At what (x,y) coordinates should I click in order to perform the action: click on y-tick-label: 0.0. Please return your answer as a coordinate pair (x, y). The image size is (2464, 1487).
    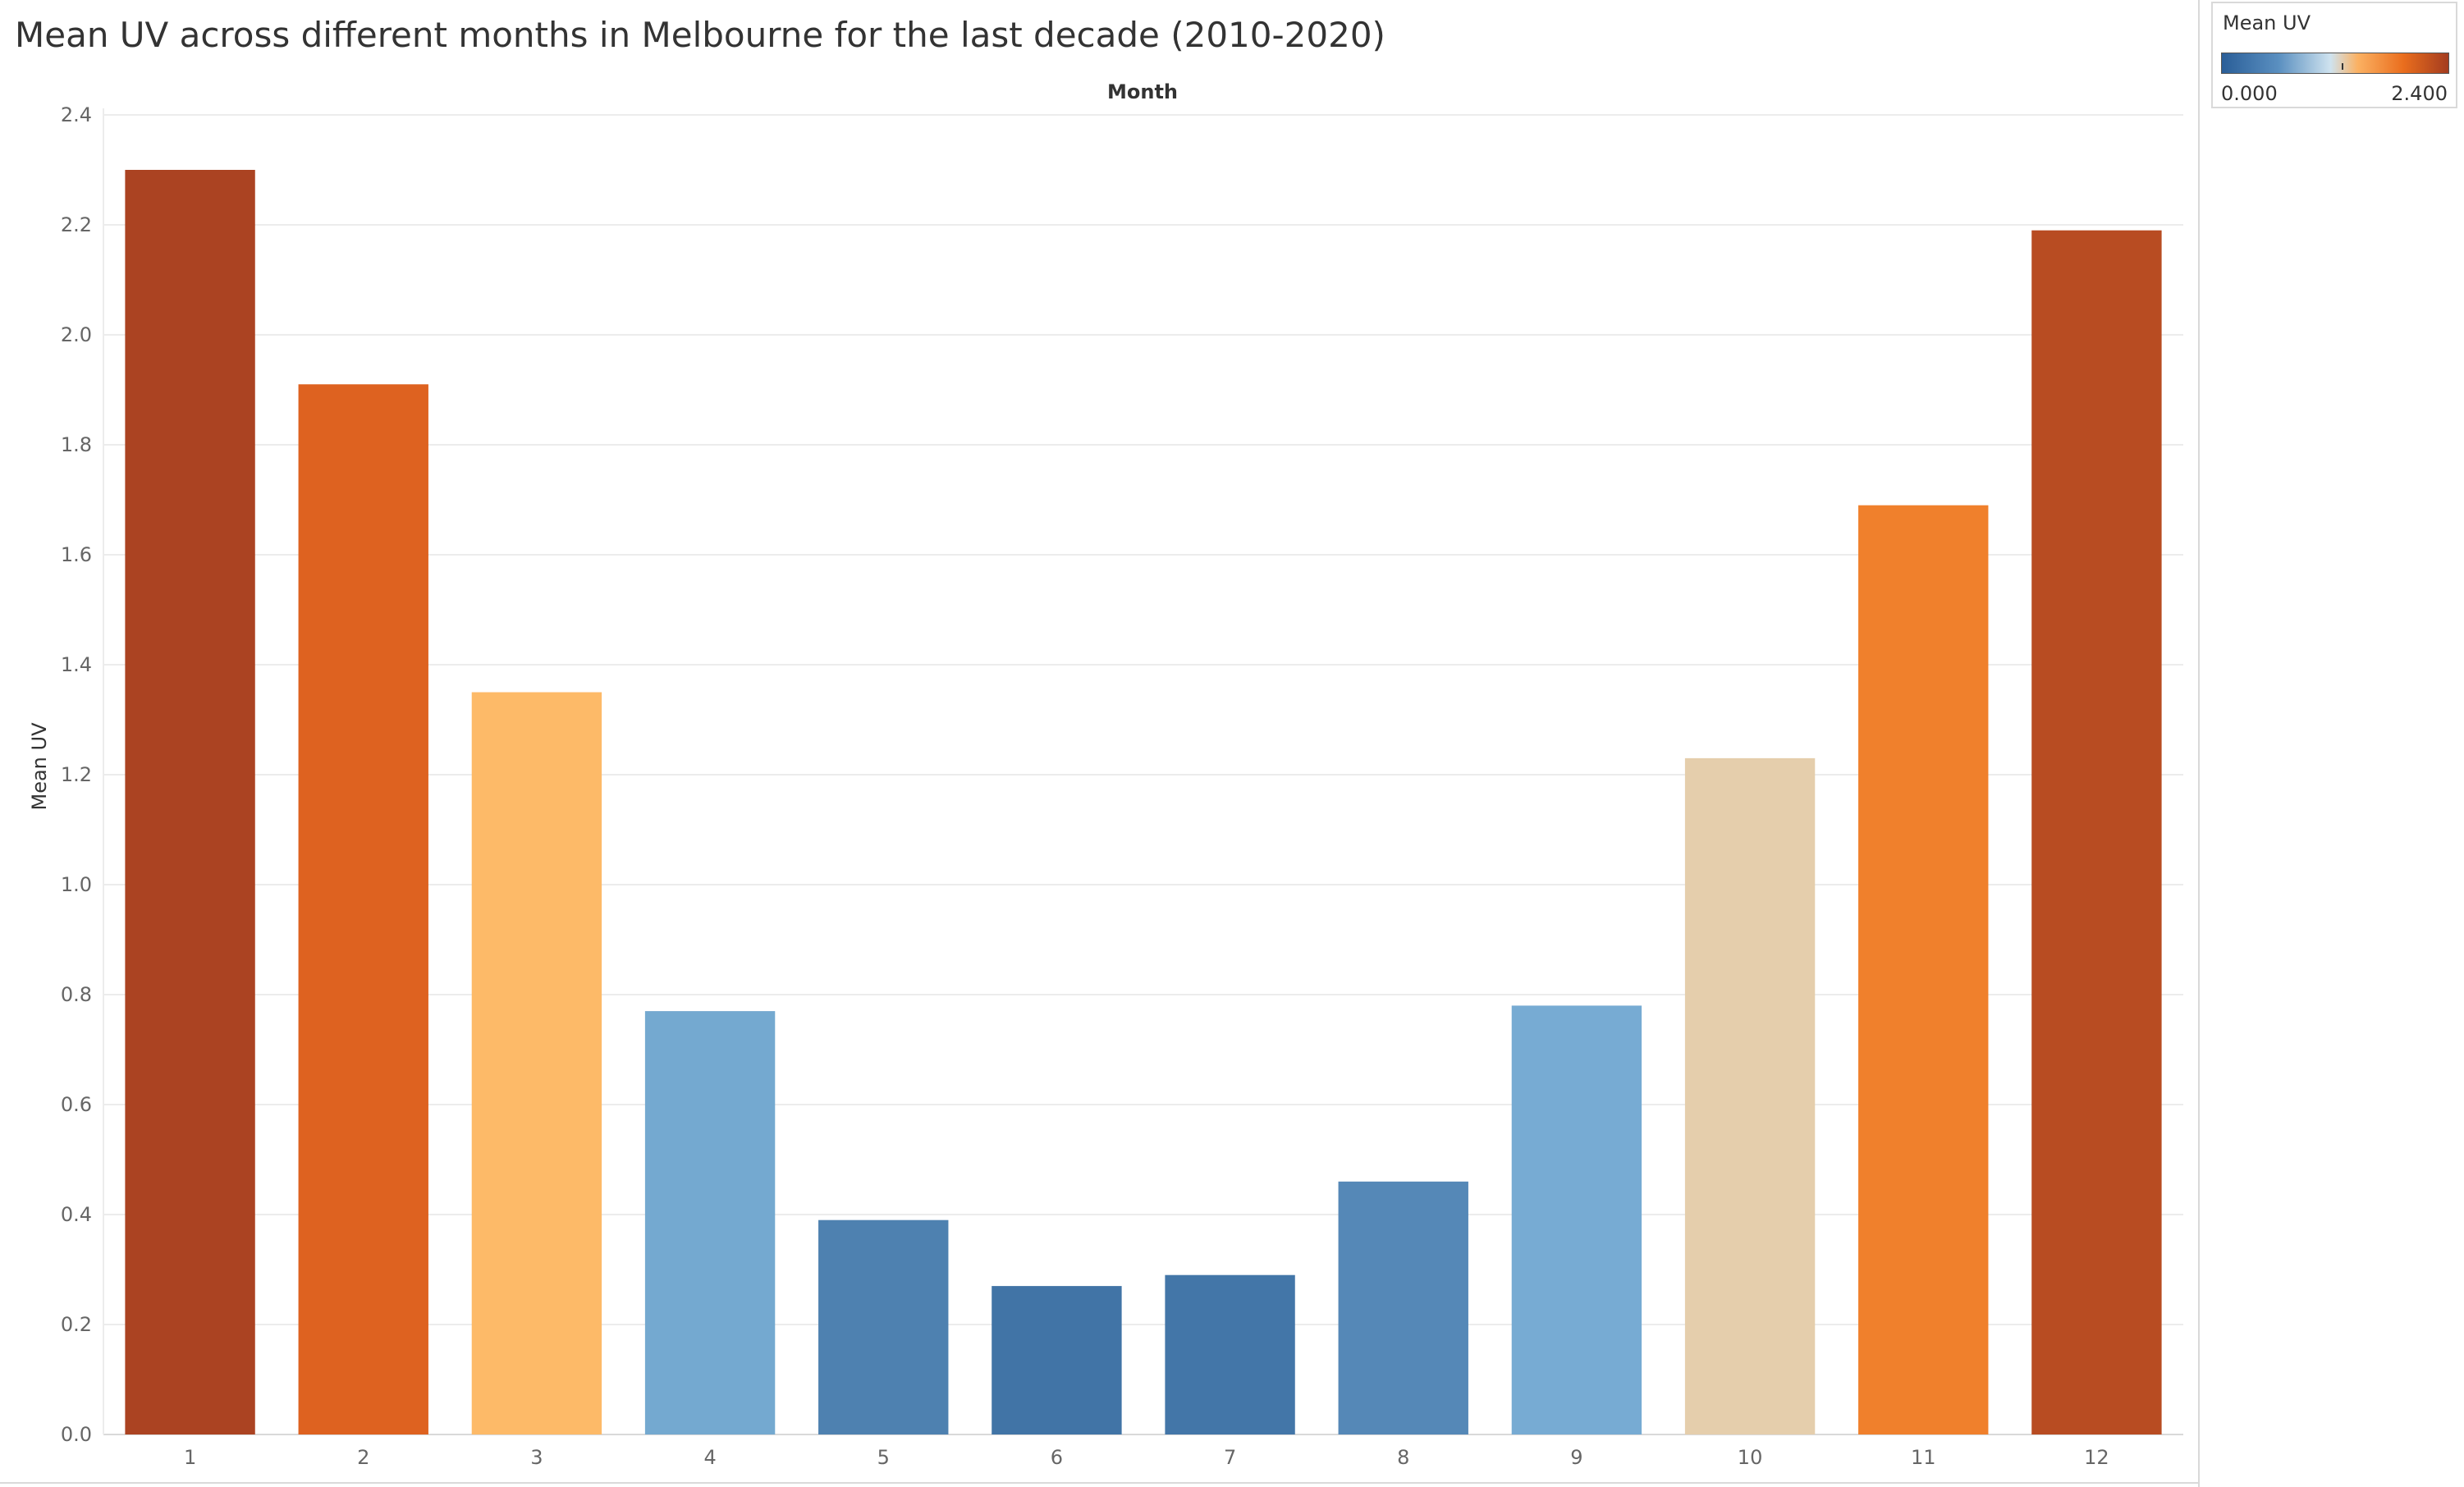
    Looking at the image, I should click on (77, 1434).